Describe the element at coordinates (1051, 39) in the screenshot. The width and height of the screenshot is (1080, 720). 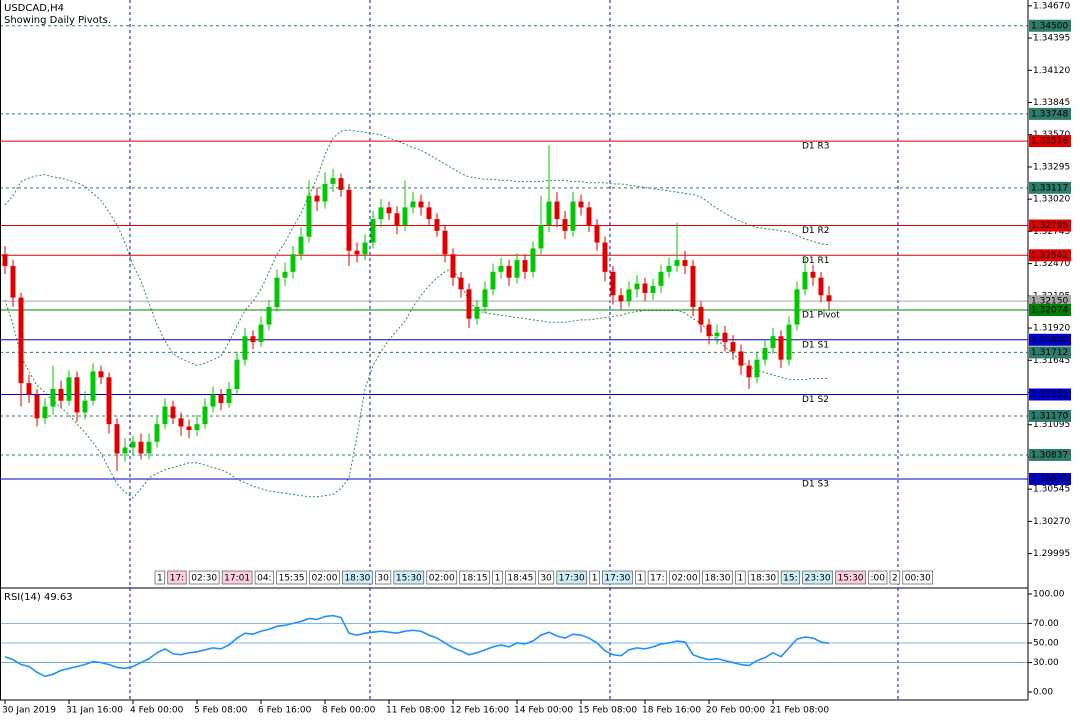
I see `y-tick-label: 1.34395` at that location.